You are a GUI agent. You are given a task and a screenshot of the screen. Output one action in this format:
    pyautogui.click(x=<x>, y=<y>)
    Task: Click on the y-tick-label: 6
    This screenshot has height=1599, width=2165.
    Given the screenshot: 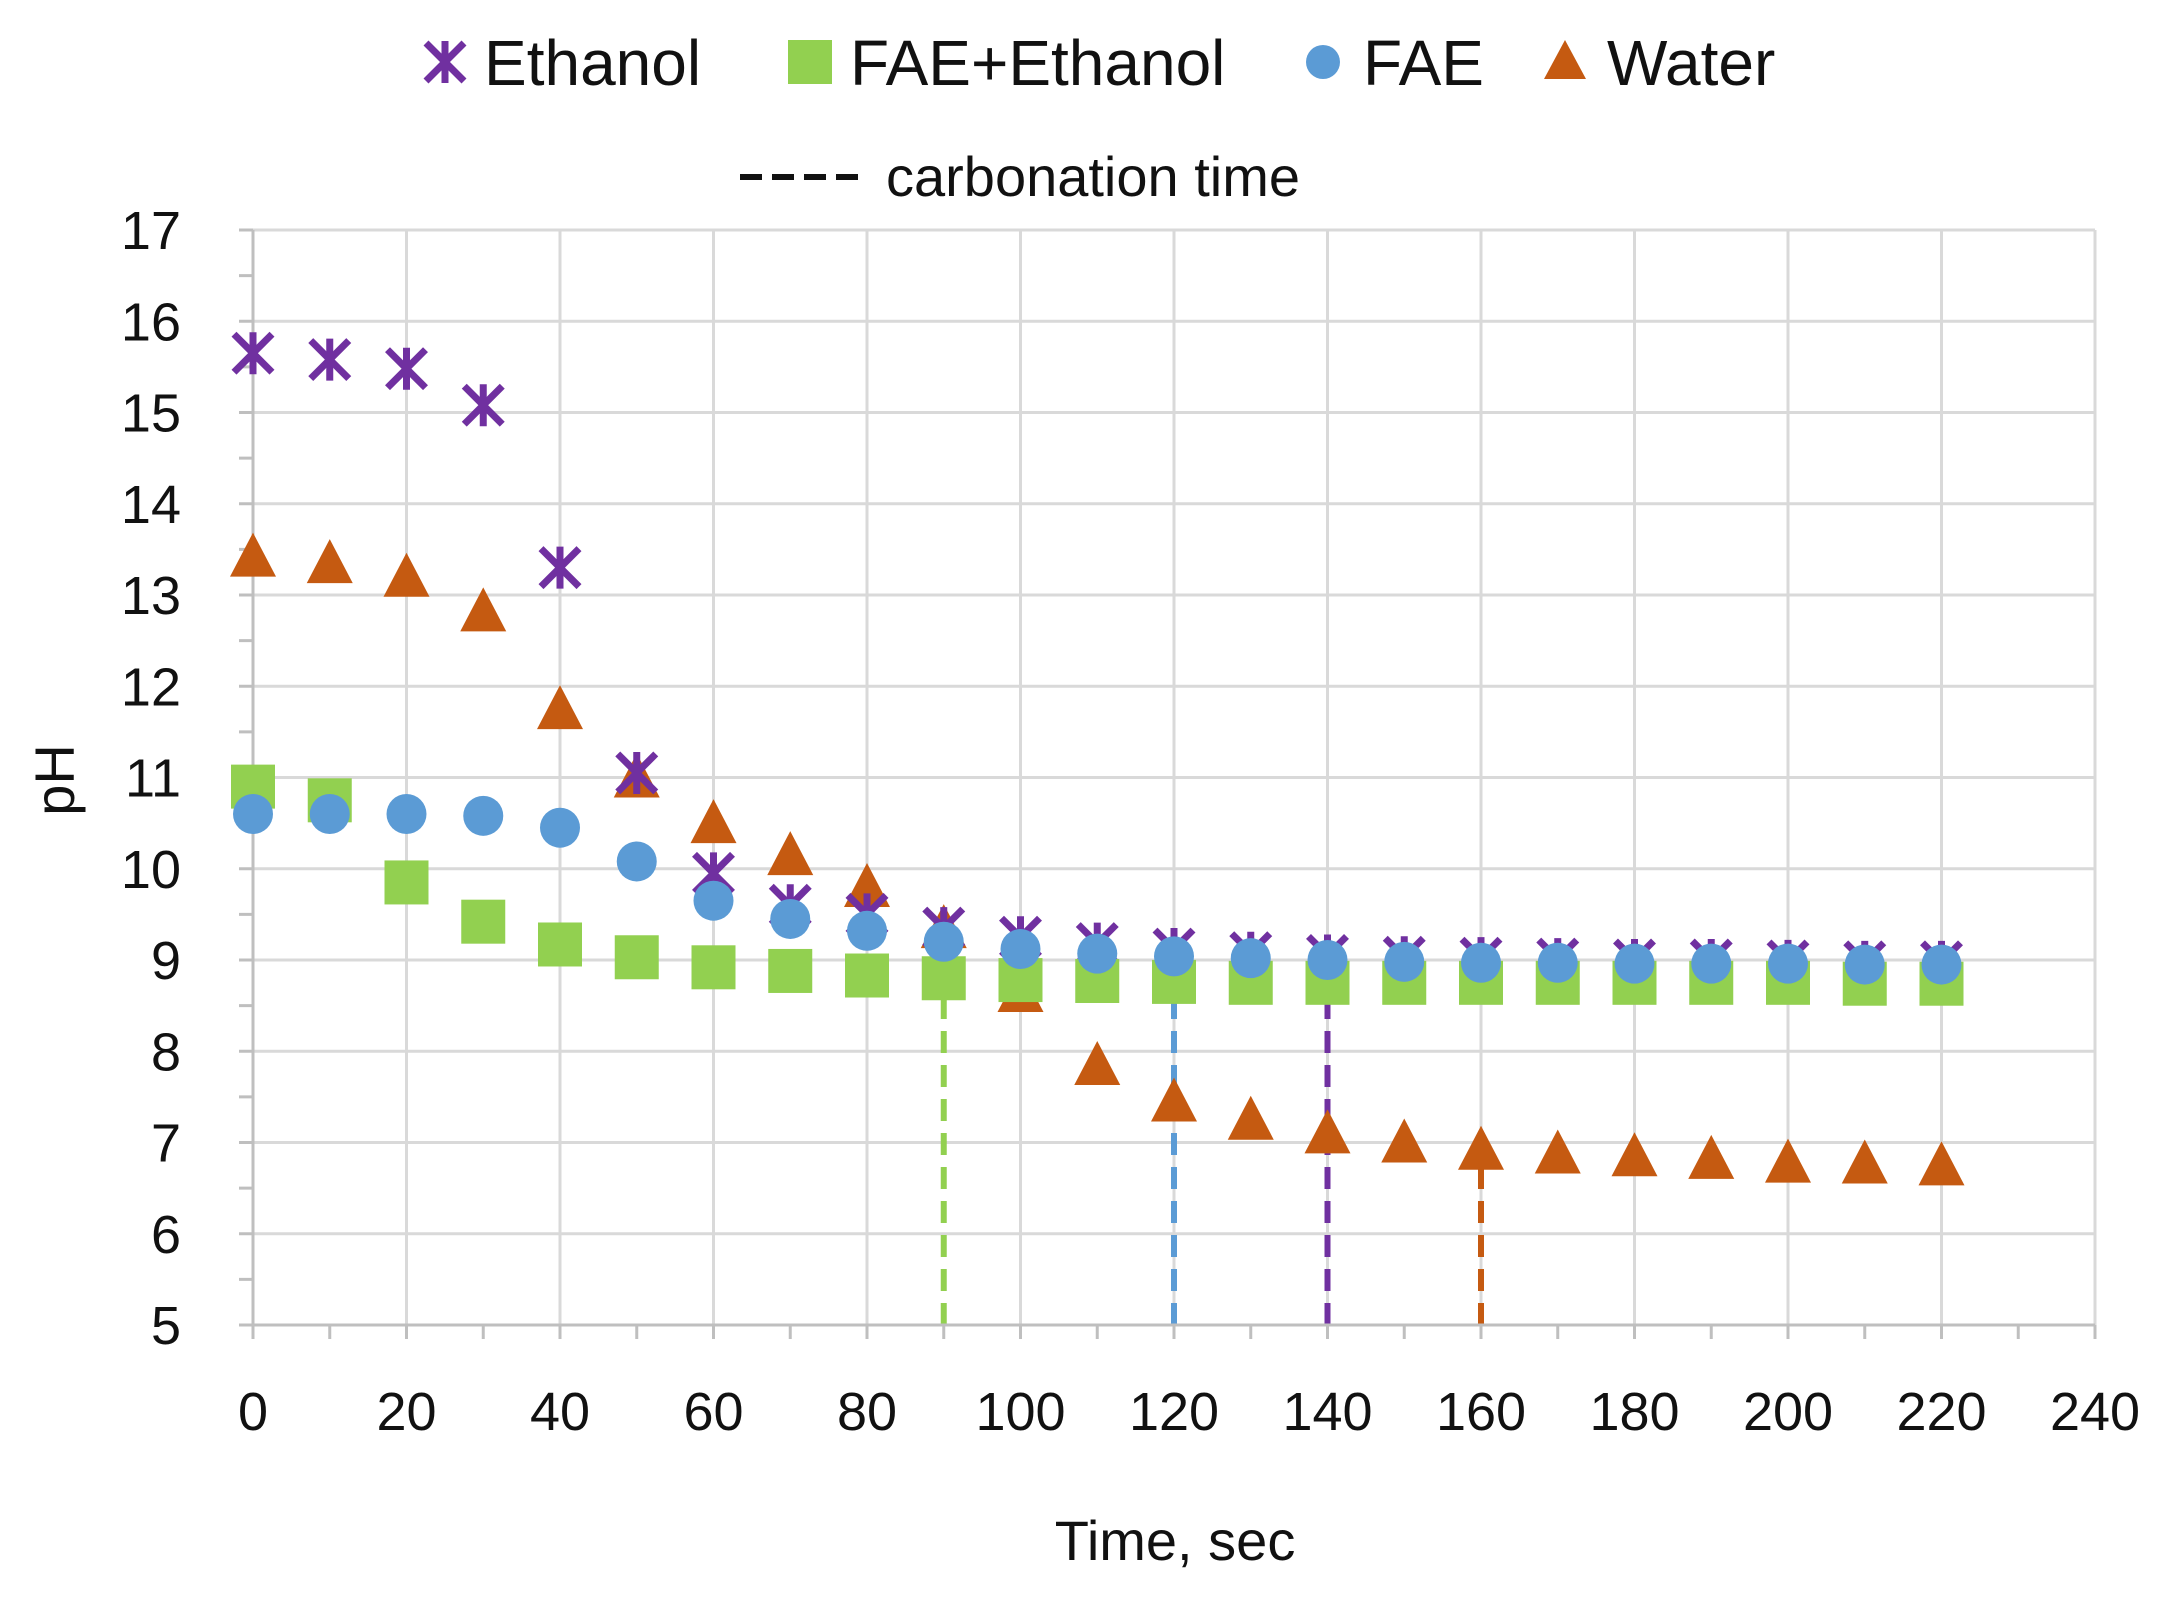 What is the action you would take?
    pyautogui.click(x=166, y=1235)
    